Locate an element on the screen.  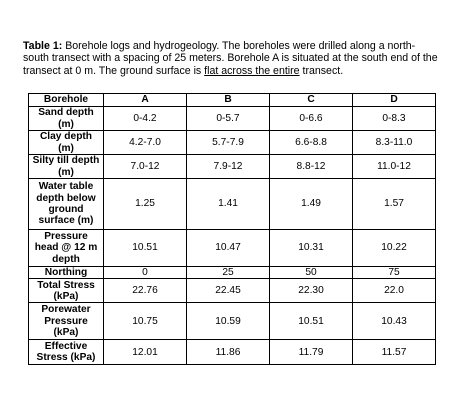
row-label: Clay depth (m) is located at coordinates (66, 142).